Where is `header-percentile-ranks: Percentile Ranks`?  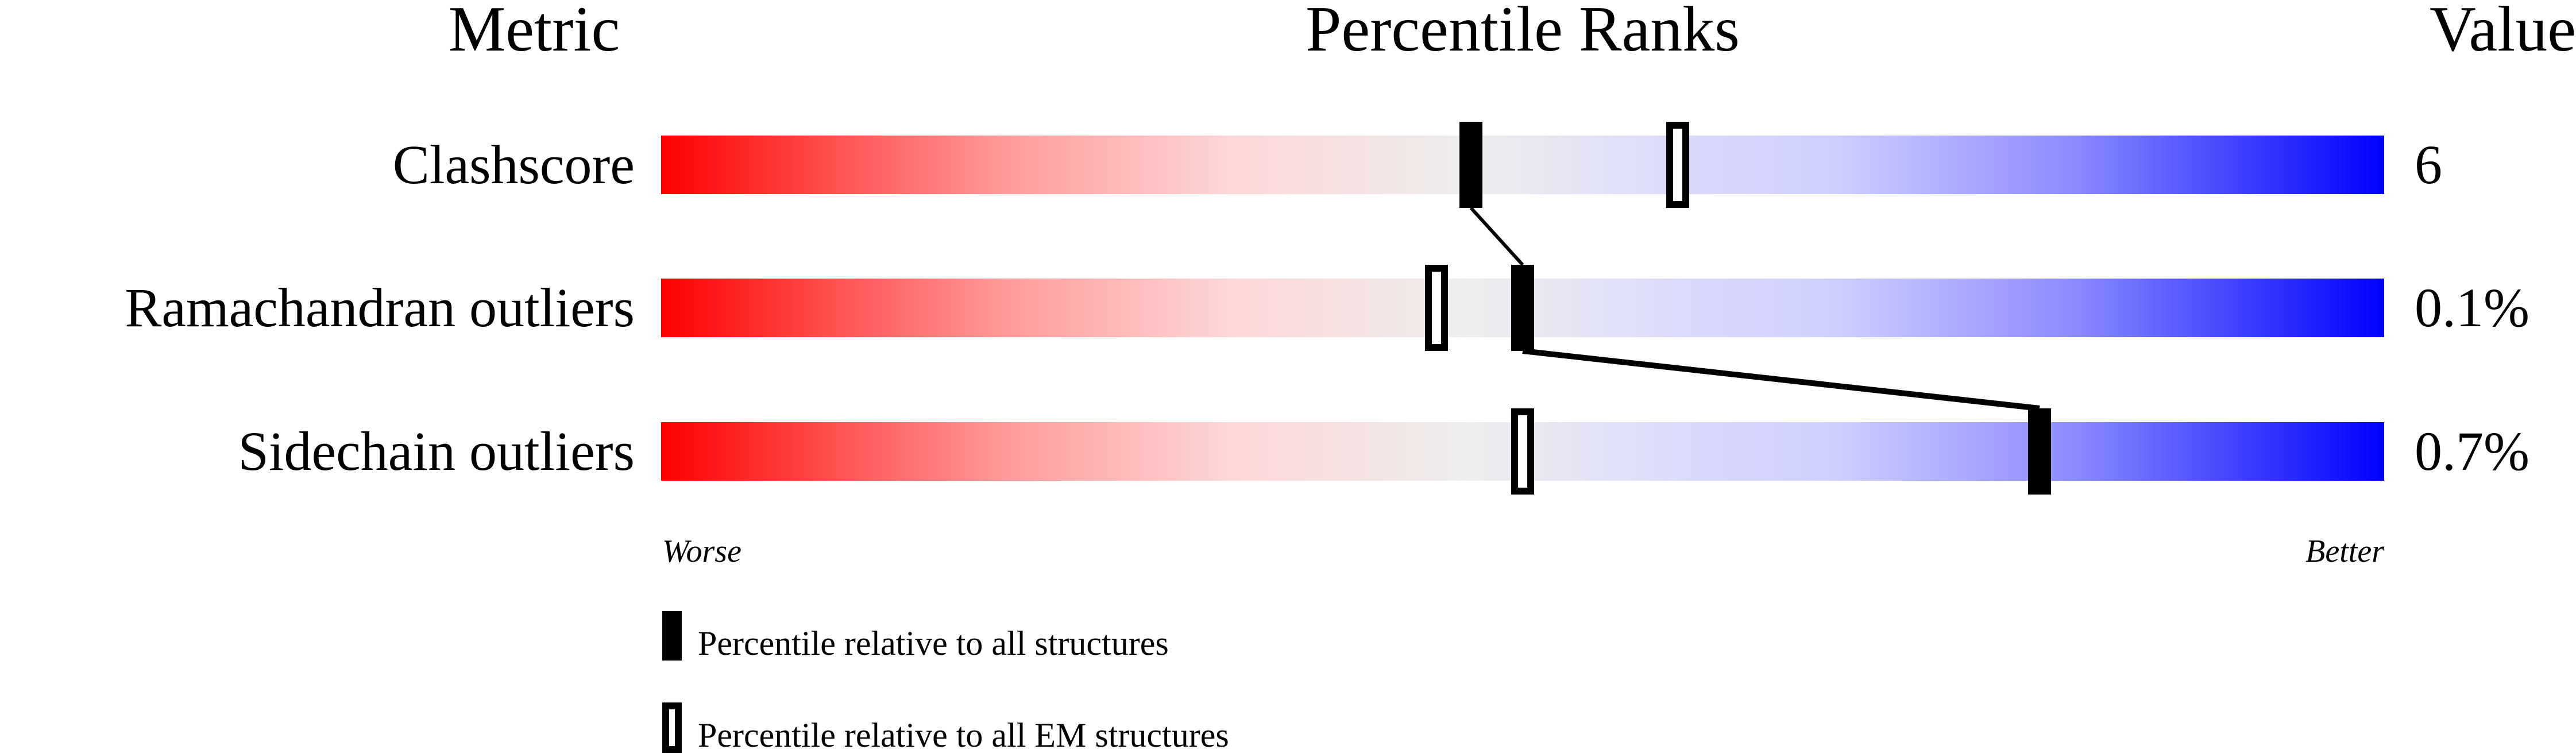
header-percentile-ranks: Percentile Ranks is located at coordinates (1523, 32).